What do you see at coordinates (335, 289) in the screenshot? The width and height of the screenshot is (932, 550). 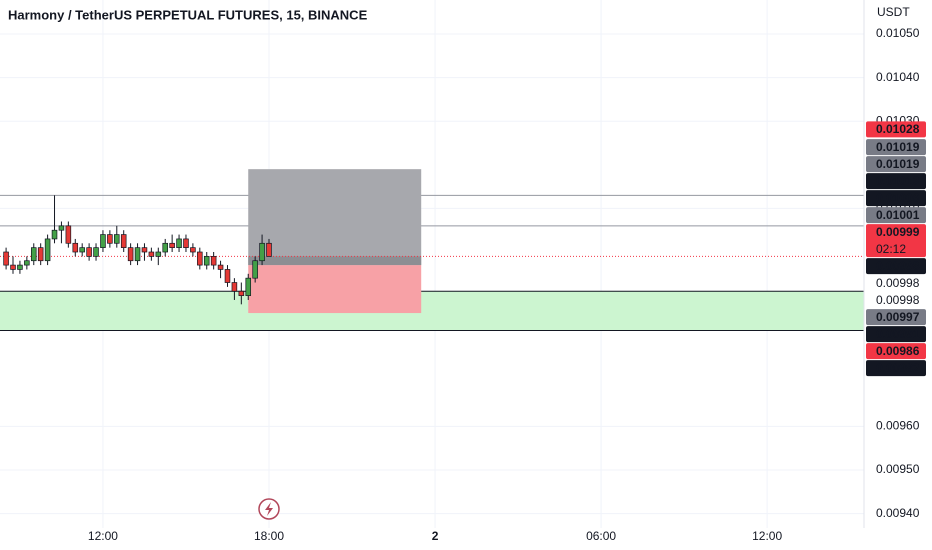 I see `stop-box` at bounding box center [335, 289].